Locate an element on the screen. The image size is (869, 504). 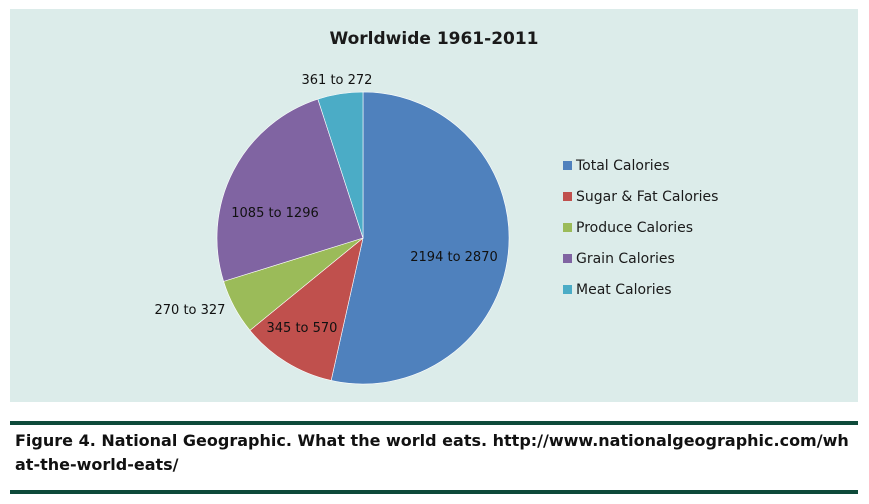
caption-rule-bottom is located at coordinates (434, 492).